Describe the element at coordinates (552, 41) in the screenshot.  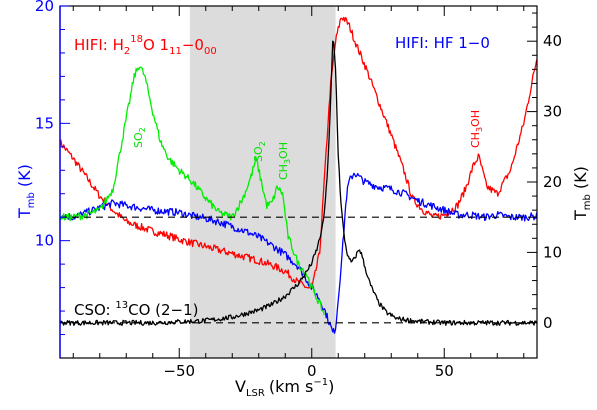
I see `y-tick-label-right: 40` at that location.